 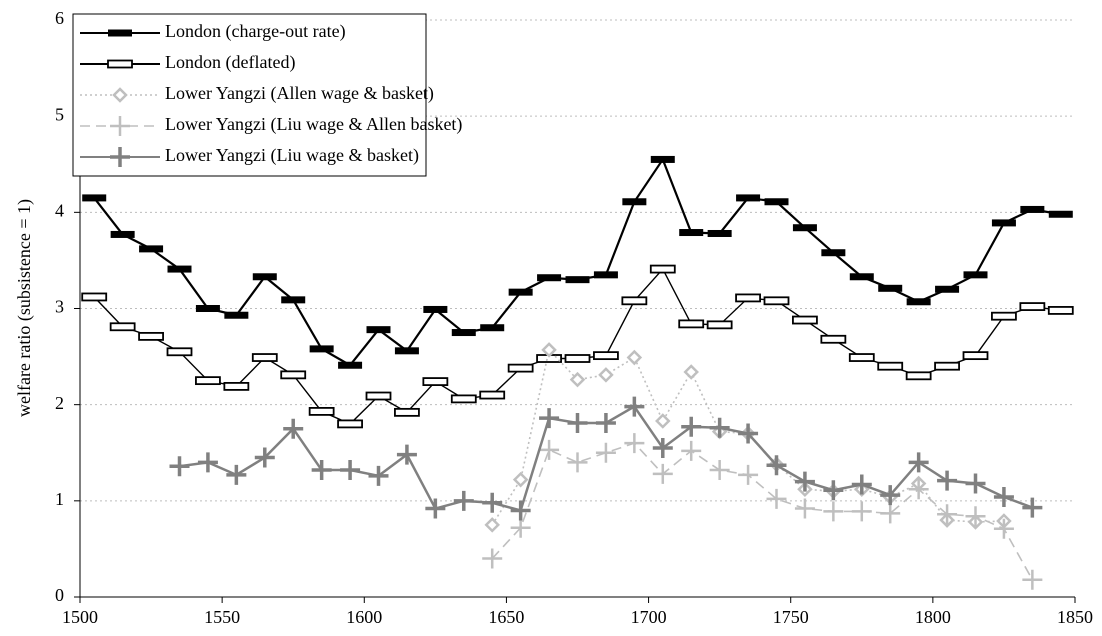 What do you see at coordinates (59, 403) in the screenshot?
I see `y-tick-label: 2` at bounding box center [59, 403].